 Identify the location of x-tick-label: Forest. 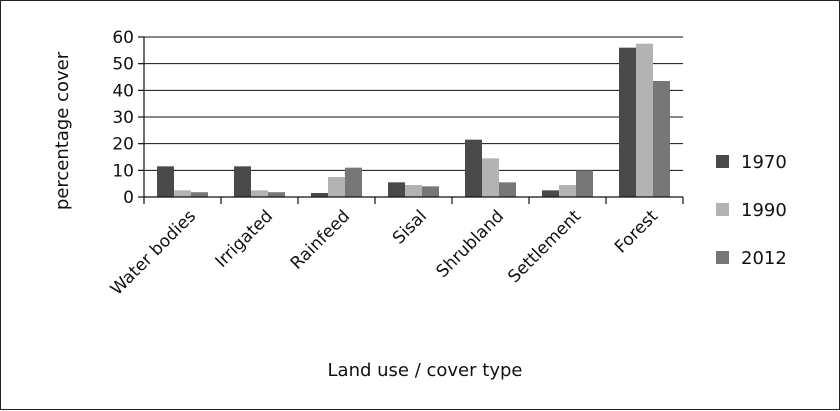
(636, 231).